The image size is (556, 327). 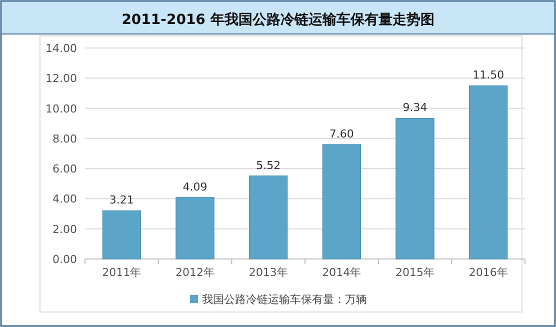 What do you see at coordinates (268, 272) in the screenshot?
I see `x-tick-label: 2013年` at bounding box center [268, 272].